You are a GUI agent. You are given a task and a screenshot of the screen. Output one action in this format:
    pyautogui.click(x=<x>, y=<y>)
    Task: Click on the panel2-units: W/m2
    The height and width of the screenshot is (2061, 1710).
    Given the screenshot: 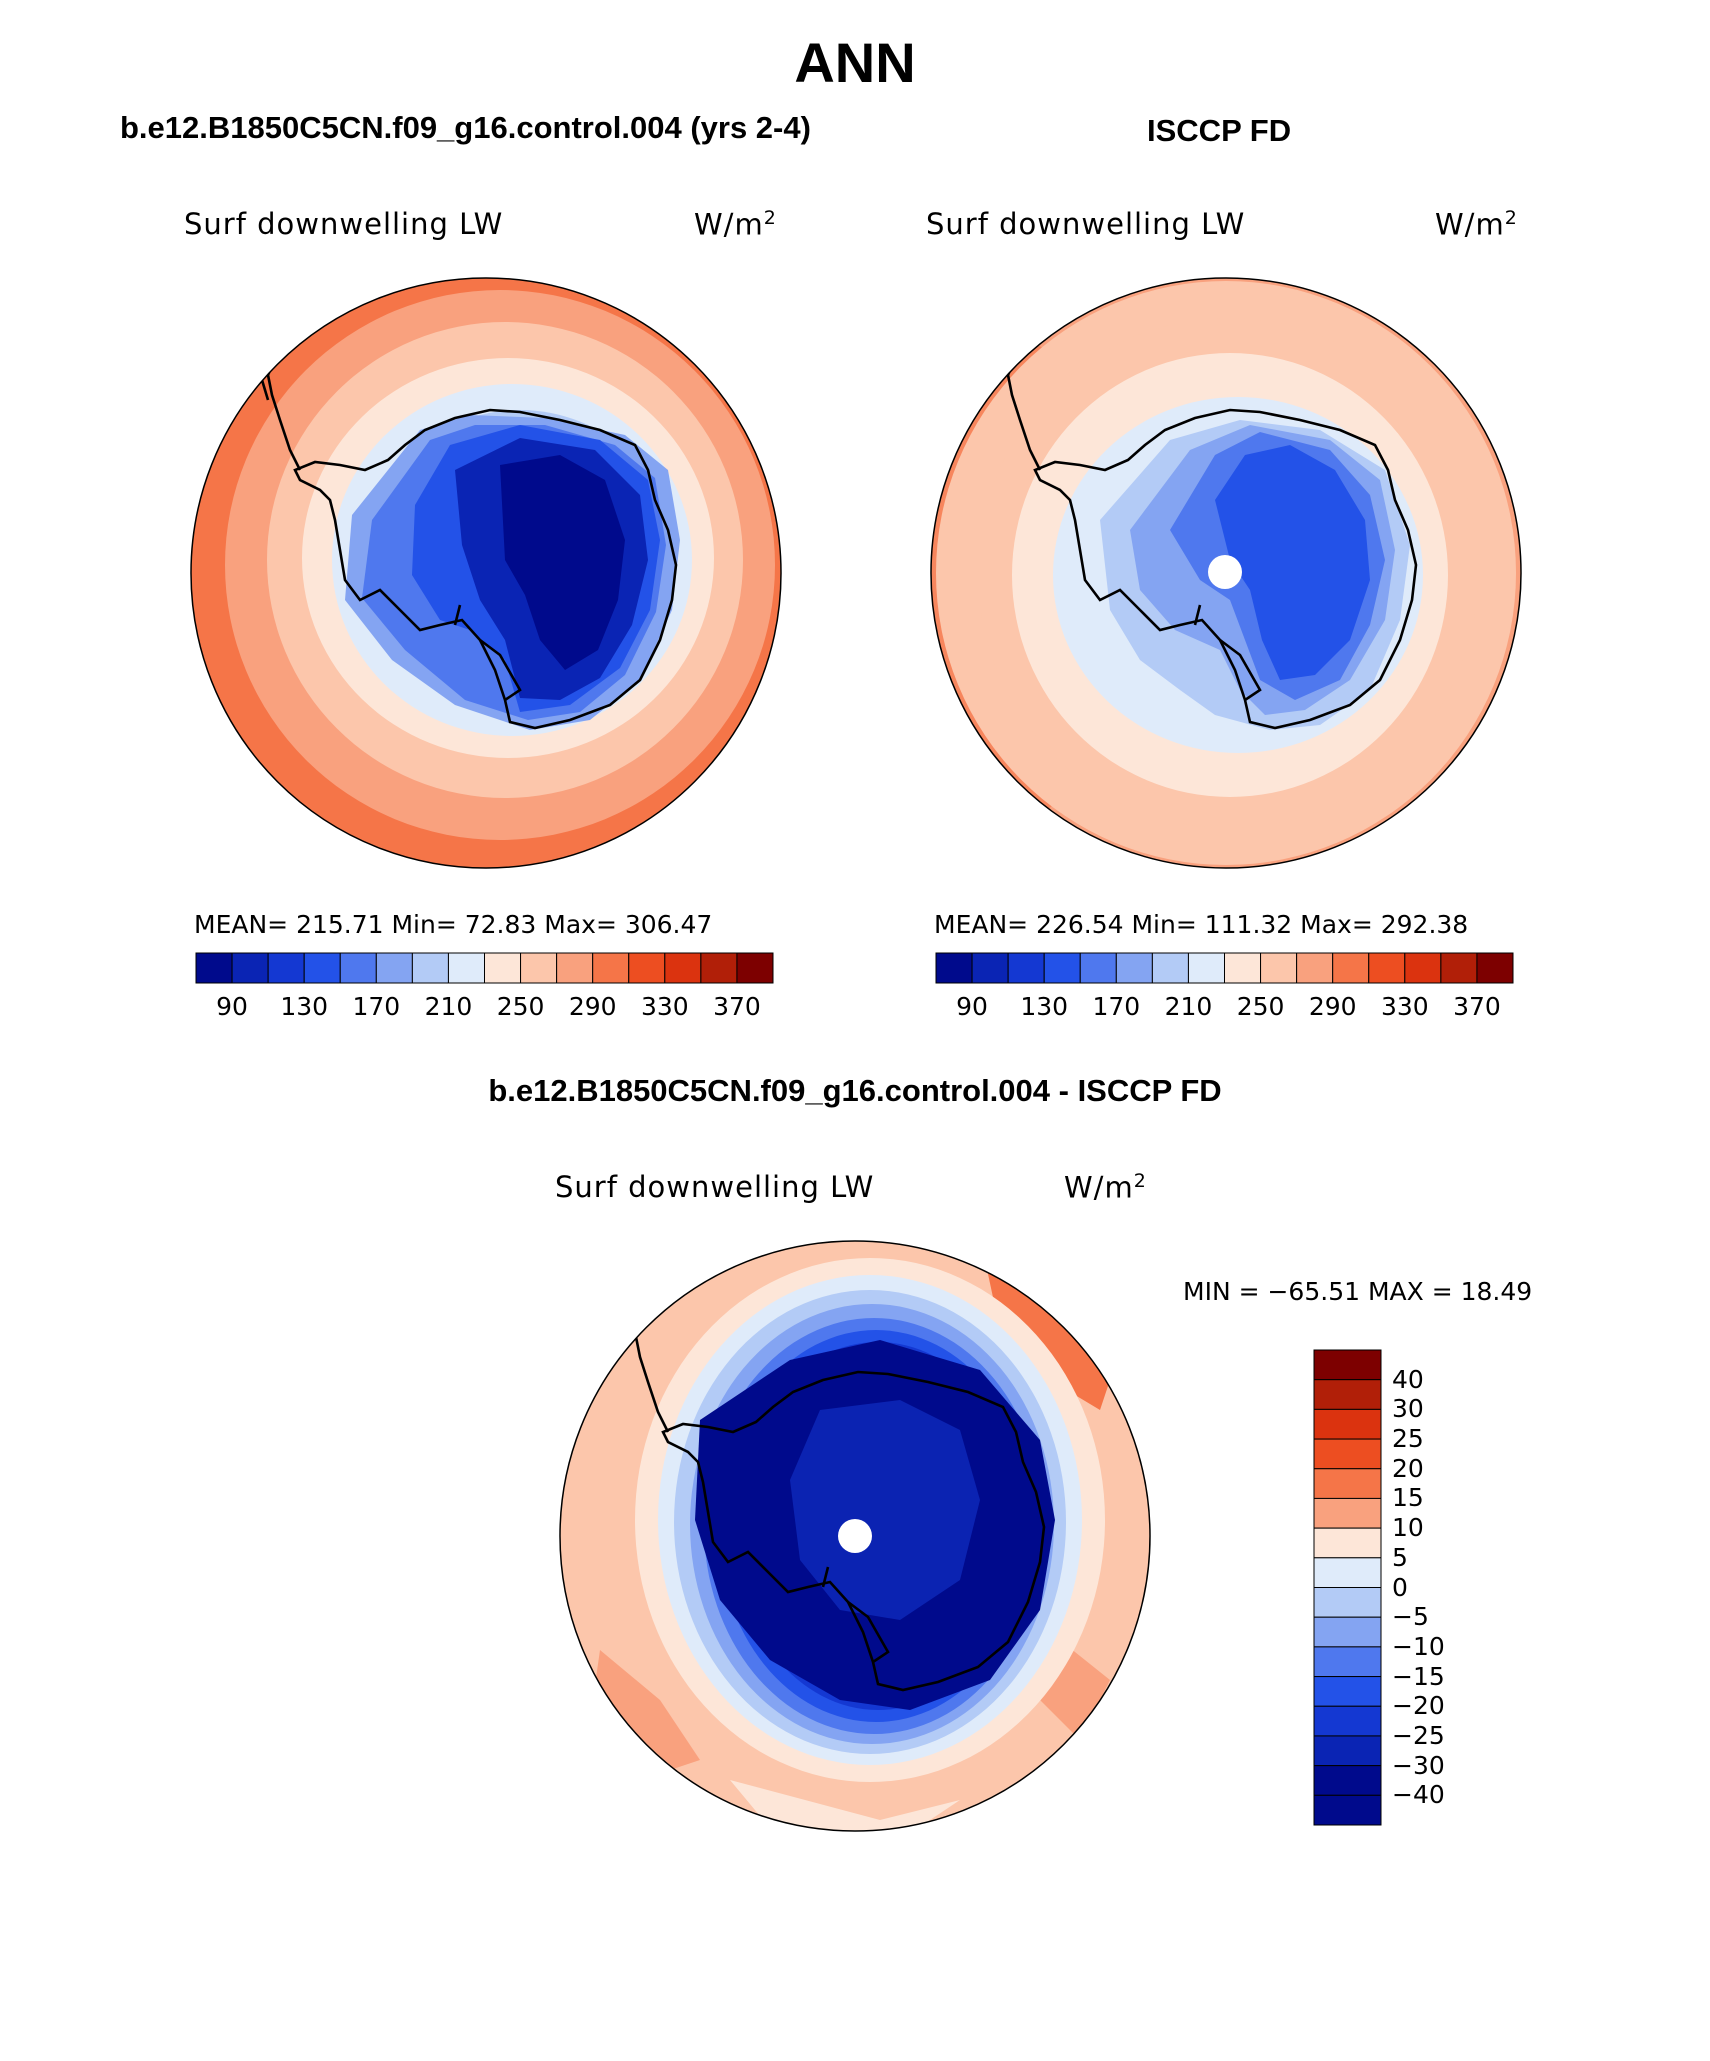 What is the action you would take?
    pyautogui.click(x=1476, y=224)
    